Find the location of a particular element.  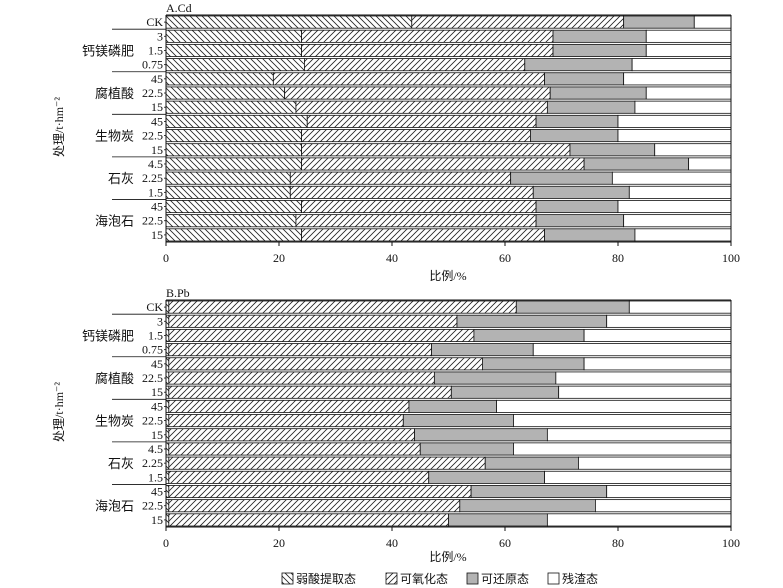

category-label: 1.5 is located at coordinates (155, 335).